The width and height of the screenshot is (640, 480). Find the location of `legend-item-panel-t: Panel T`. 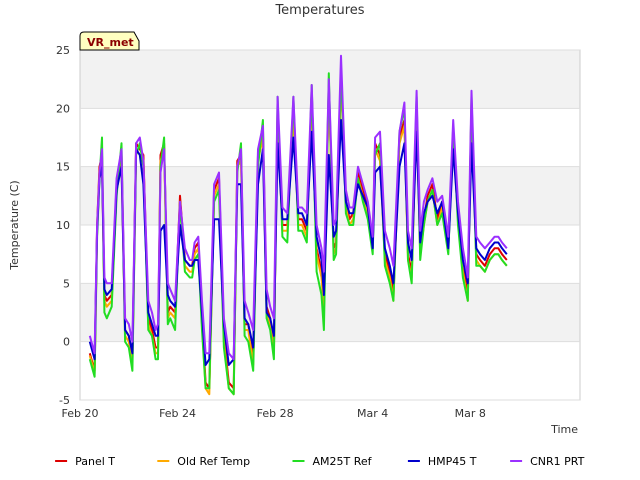

legend-item-panel-t: Panel T is located at coordinates (85, 461).